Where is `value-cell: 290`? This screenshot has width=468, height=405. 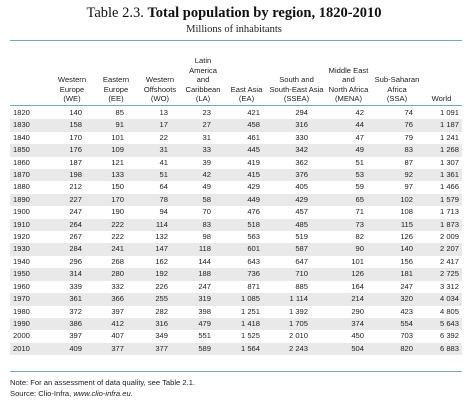
value-cell: 290 is located at coordinates (357, 311).